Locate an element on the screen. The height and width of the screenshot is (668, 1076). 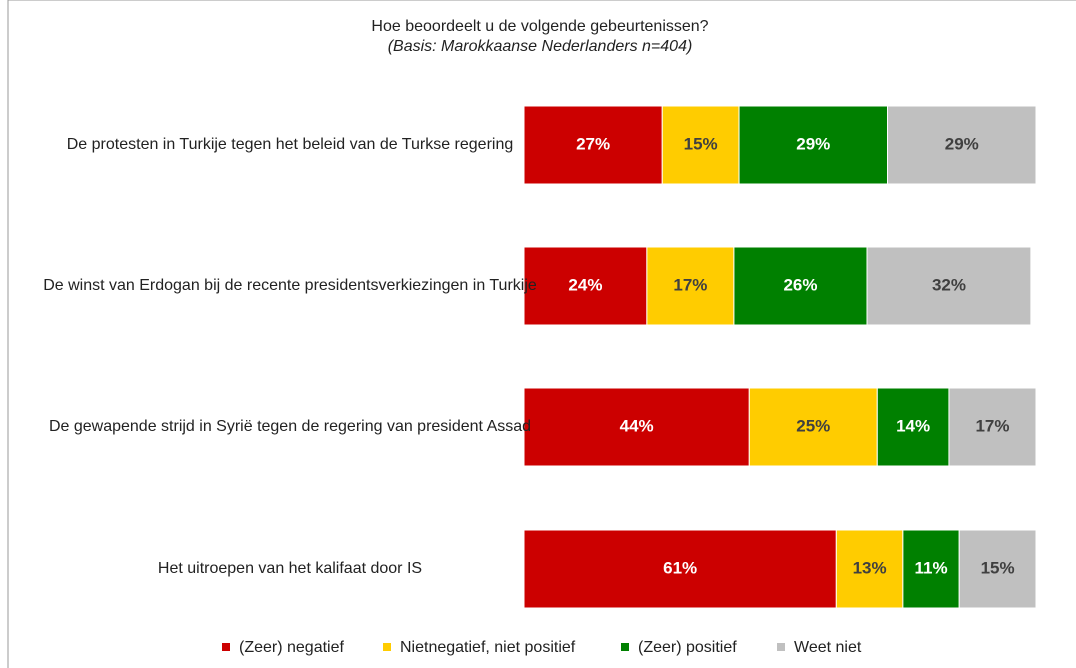
legend-label: (Zeer) negatief is located at coordinates (291, 647).